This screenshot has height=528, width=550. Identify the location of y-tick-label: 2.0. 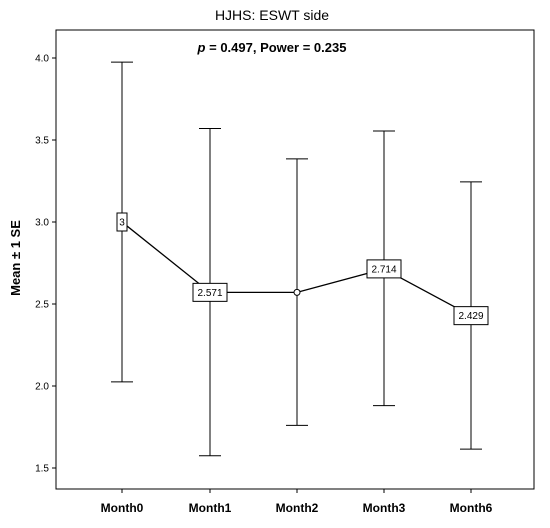
(42, 387).